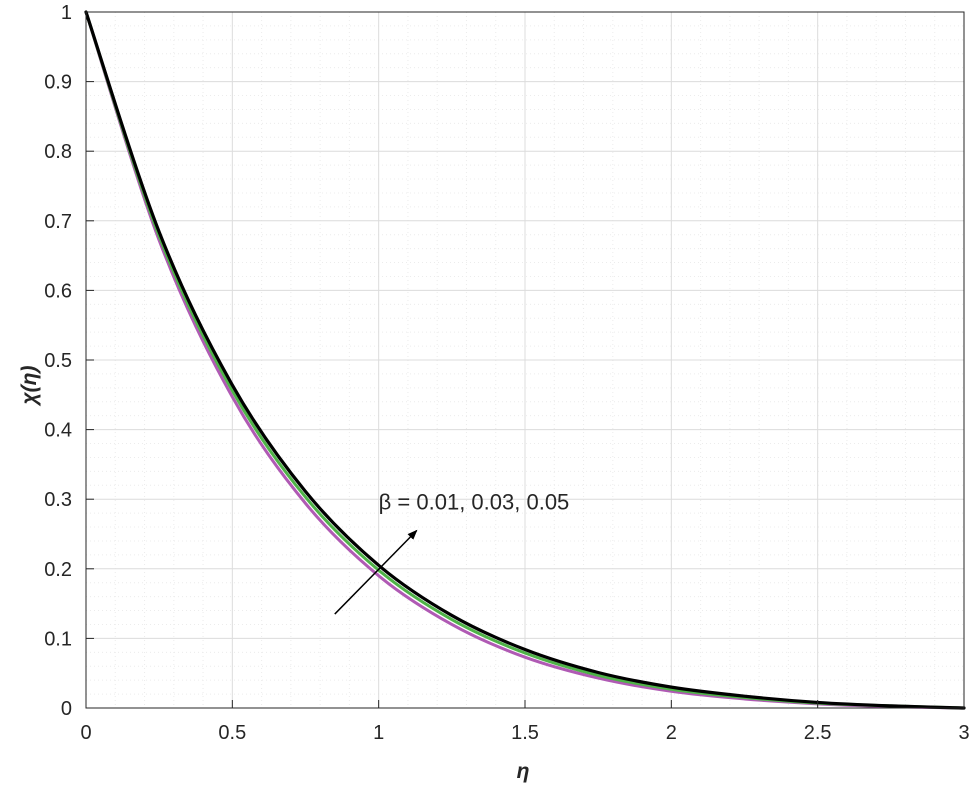 The width and height of the screenshot is (975, 799). I want to click on x-tick-label: 1.5, so click(525, 733).